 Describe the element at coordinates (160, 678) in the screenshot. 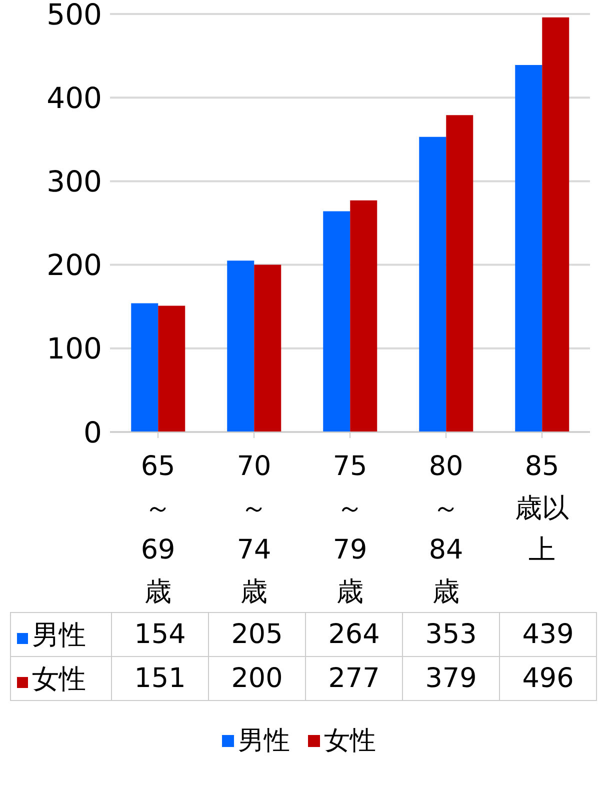

I see `data-label: 151` at that location.